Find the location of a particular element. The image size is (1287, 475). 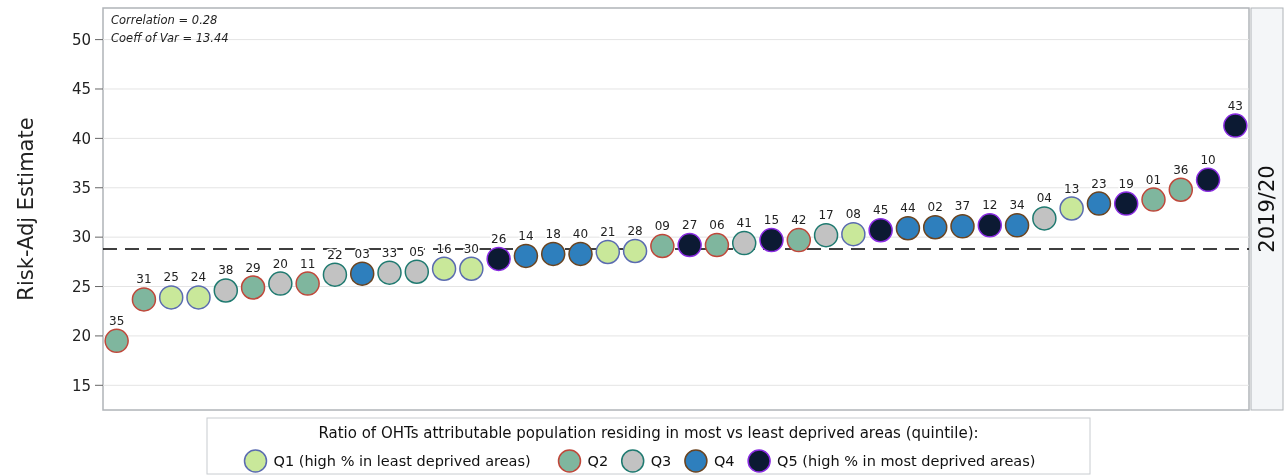

annotation: 21 is located at coordinates (608, 231).